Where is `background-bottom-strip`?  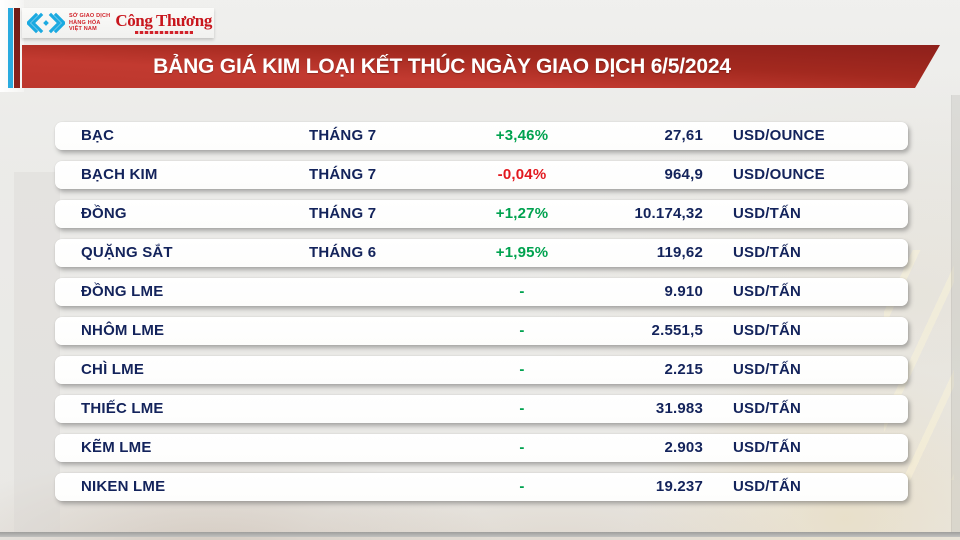
background-bottom-strip is located at coordinates (480, 534).